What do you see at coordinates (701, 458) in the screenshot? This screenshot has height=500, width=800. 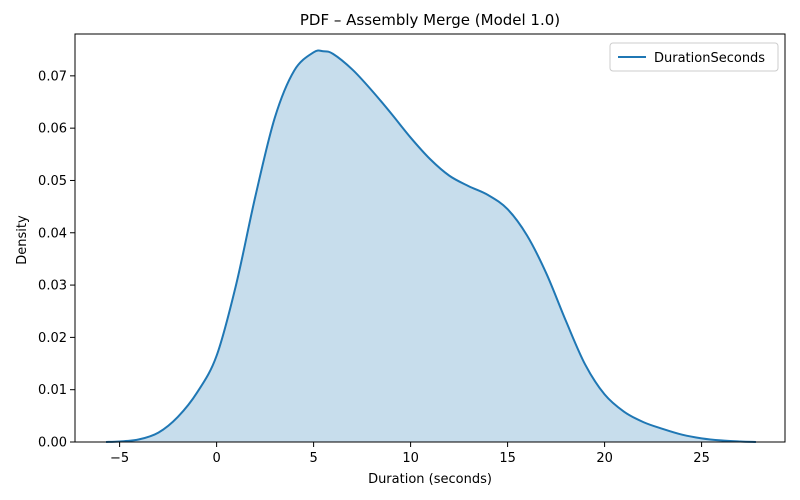 I see `x-tick-label: 25` at bounding box center [701, 458].